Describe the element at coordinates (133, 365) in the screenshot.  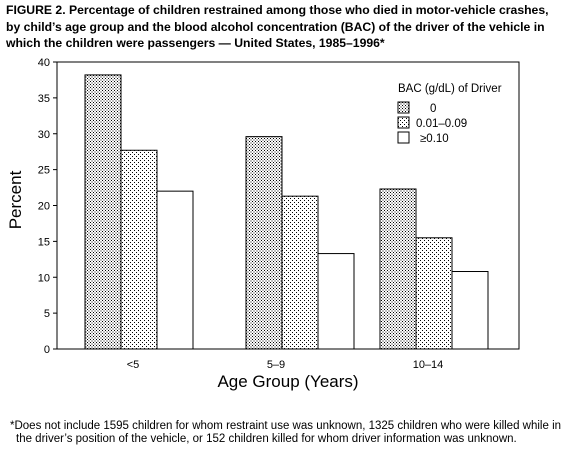
I see `x-tick-label: <5` at that location.